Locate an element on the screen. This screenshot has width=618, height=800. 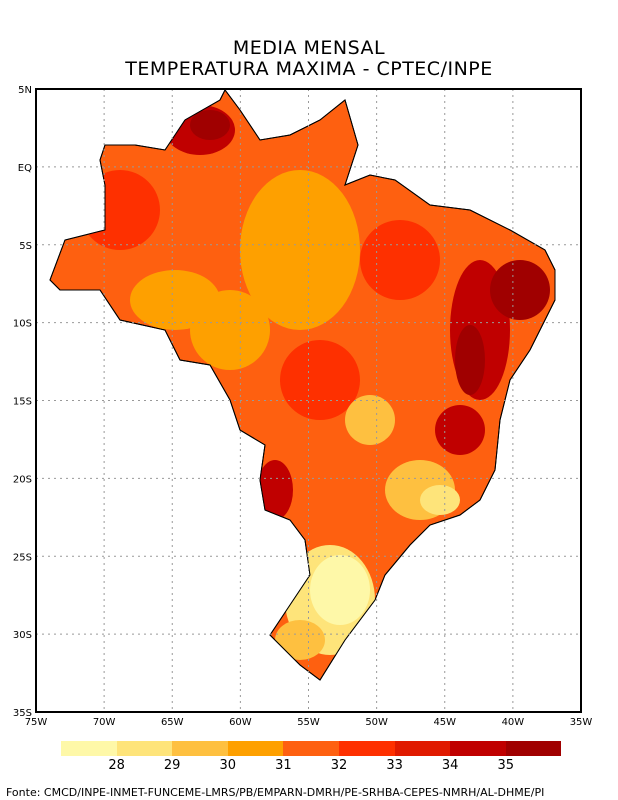
colorbar-label: 34 is located at coordinates (450, 765).